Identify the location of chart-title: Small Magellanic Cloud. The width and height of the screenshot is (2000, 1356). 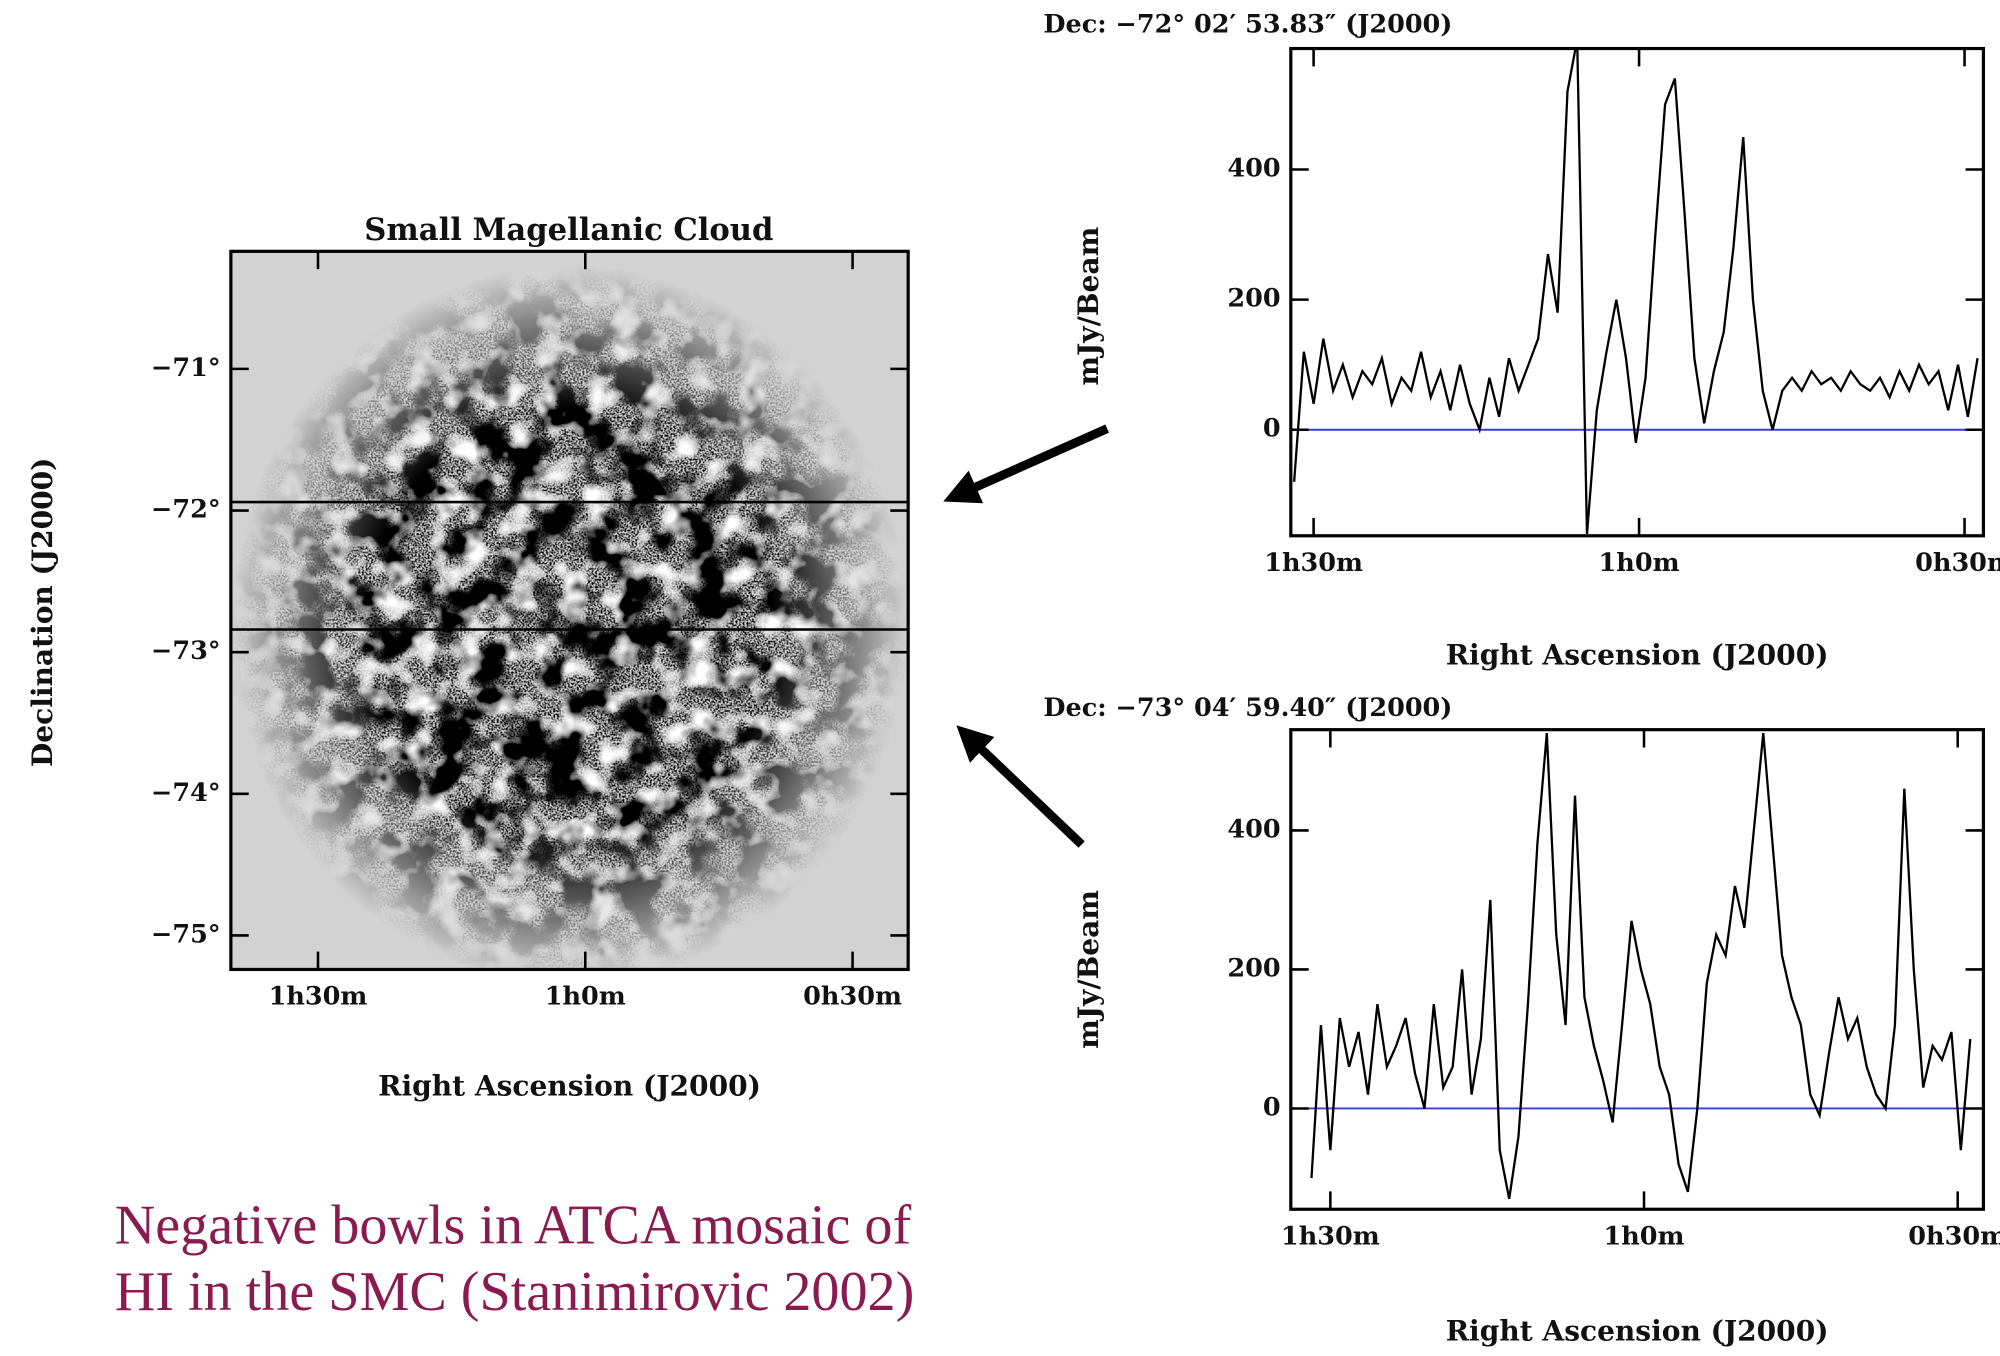
(568, 230).